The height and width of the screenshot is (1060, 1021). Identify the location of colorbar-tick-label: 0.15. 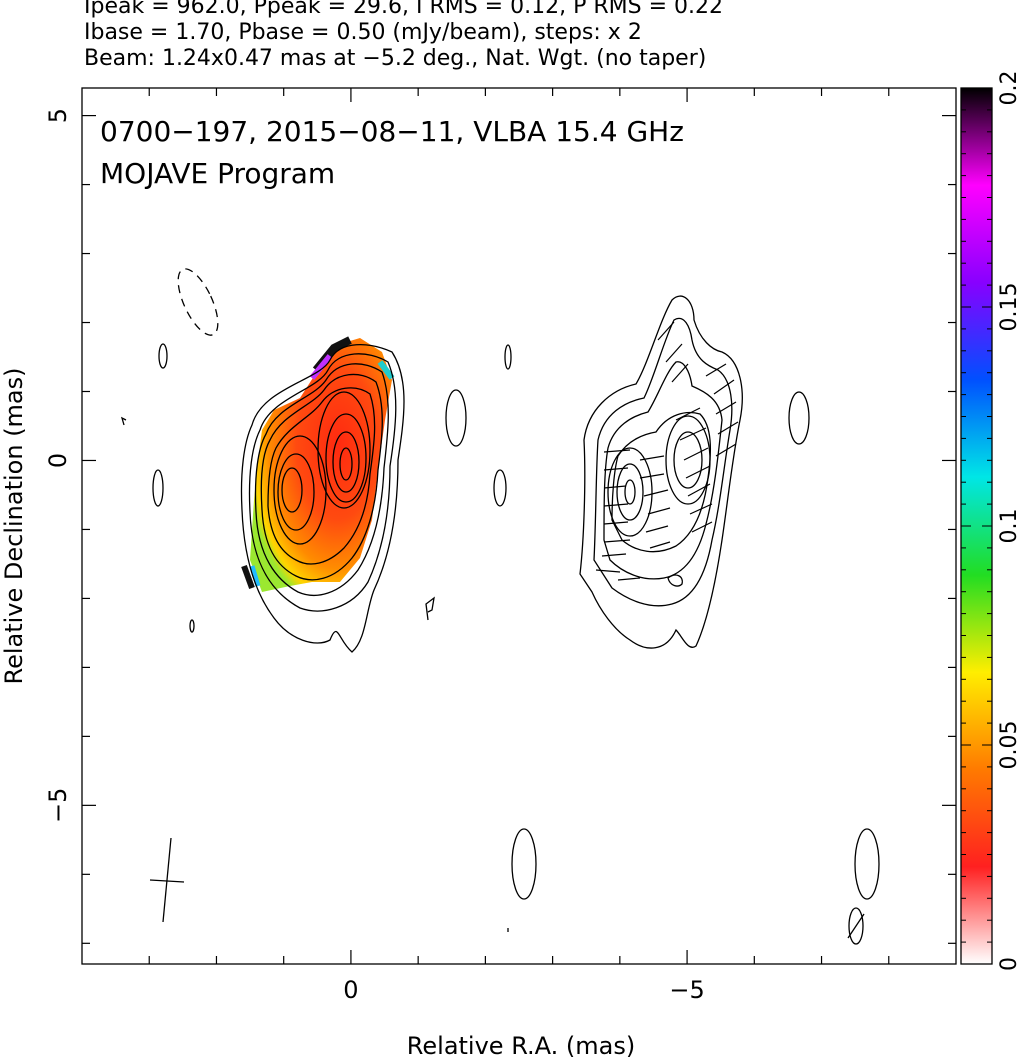
(1009, 307).